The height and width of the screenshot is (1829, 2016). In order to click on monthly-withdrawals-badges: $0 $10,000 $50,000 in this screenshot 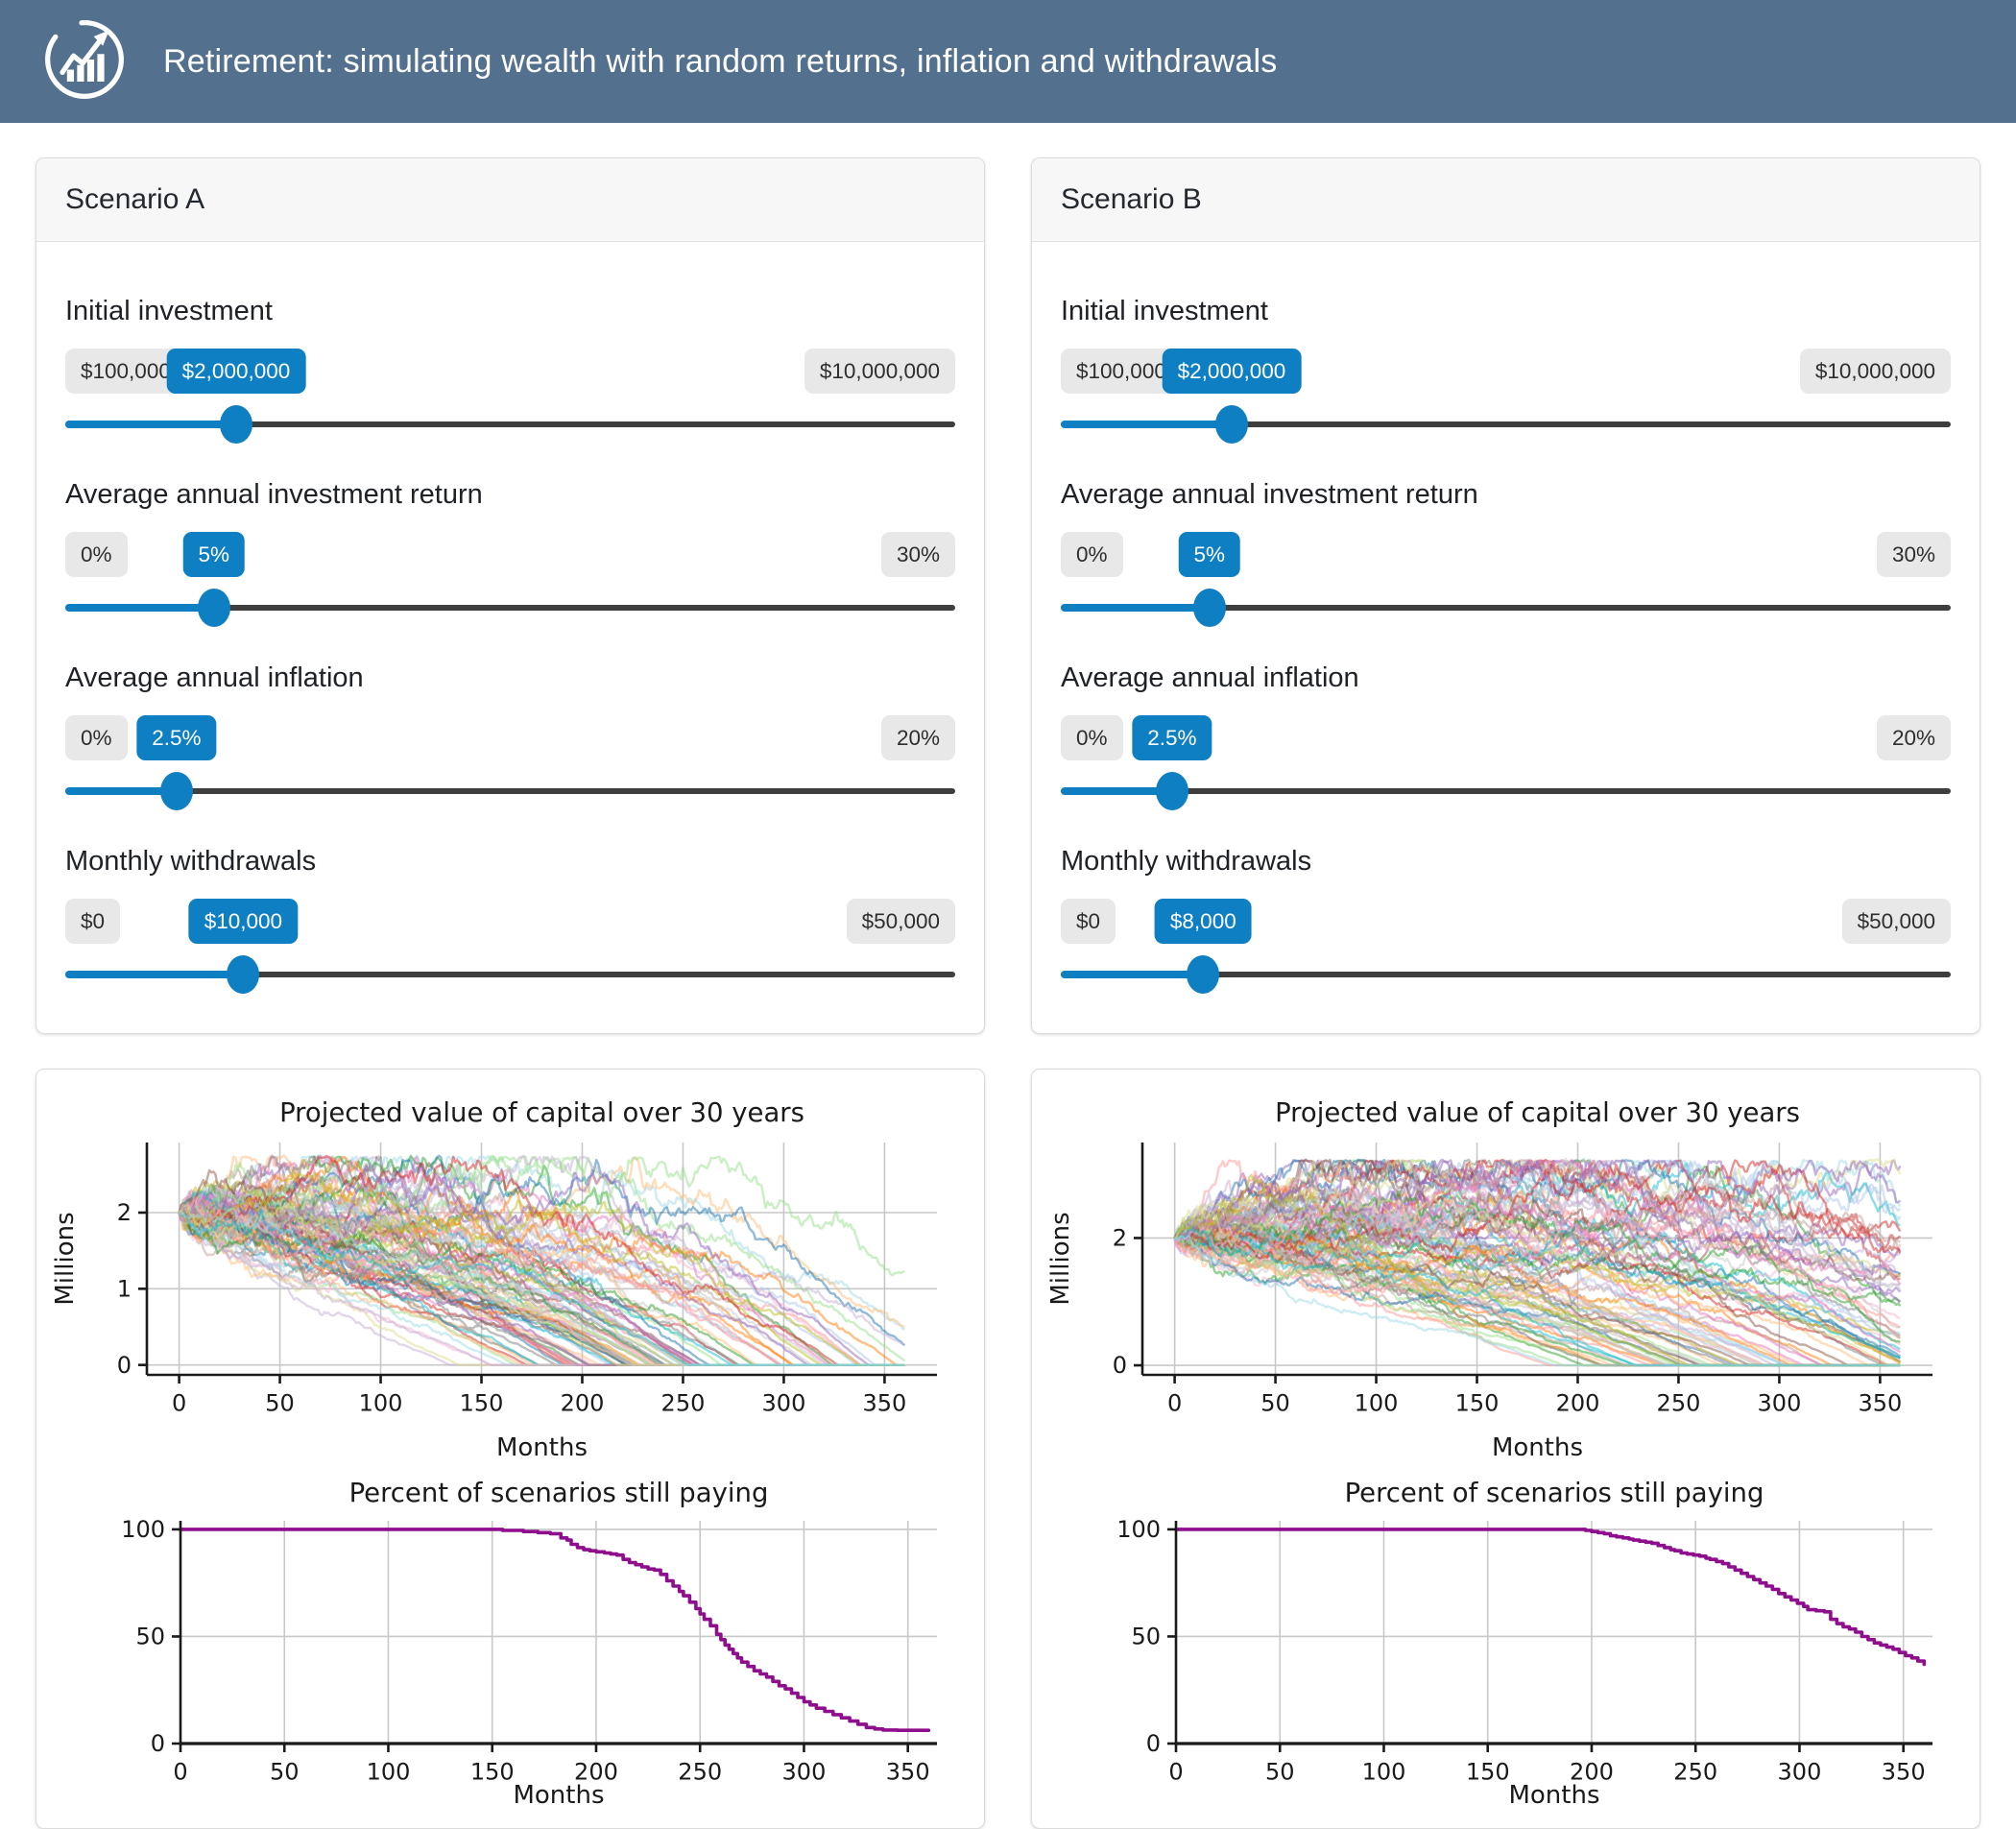, I will do `click(510, 924)`.